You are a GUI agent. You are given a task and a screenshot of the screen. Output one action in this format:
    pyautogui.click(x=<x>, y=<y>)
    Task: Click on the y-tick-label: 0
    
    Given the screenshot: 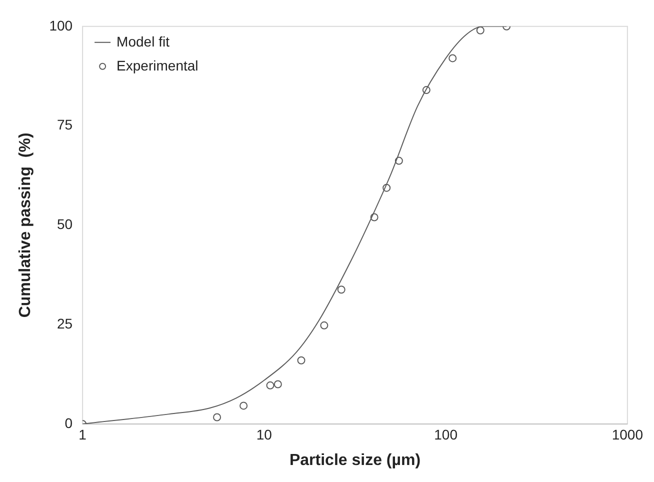 What is the action you would take?
    pyautogui.click(x=68, y=422)
    